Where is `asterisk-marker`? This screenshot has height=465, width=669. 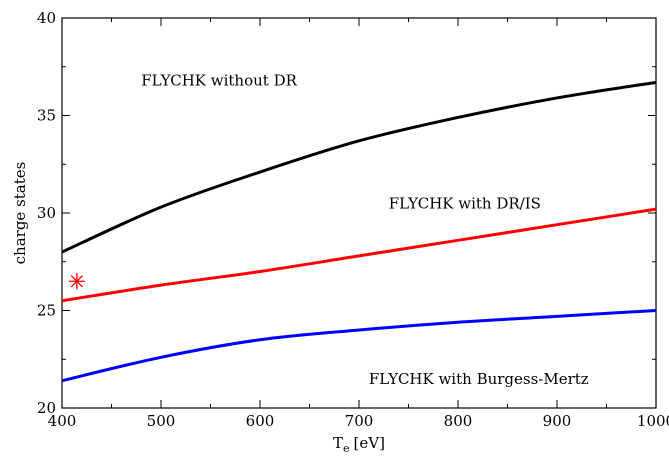 asterisk-marker is located at coordinates (76, 281).